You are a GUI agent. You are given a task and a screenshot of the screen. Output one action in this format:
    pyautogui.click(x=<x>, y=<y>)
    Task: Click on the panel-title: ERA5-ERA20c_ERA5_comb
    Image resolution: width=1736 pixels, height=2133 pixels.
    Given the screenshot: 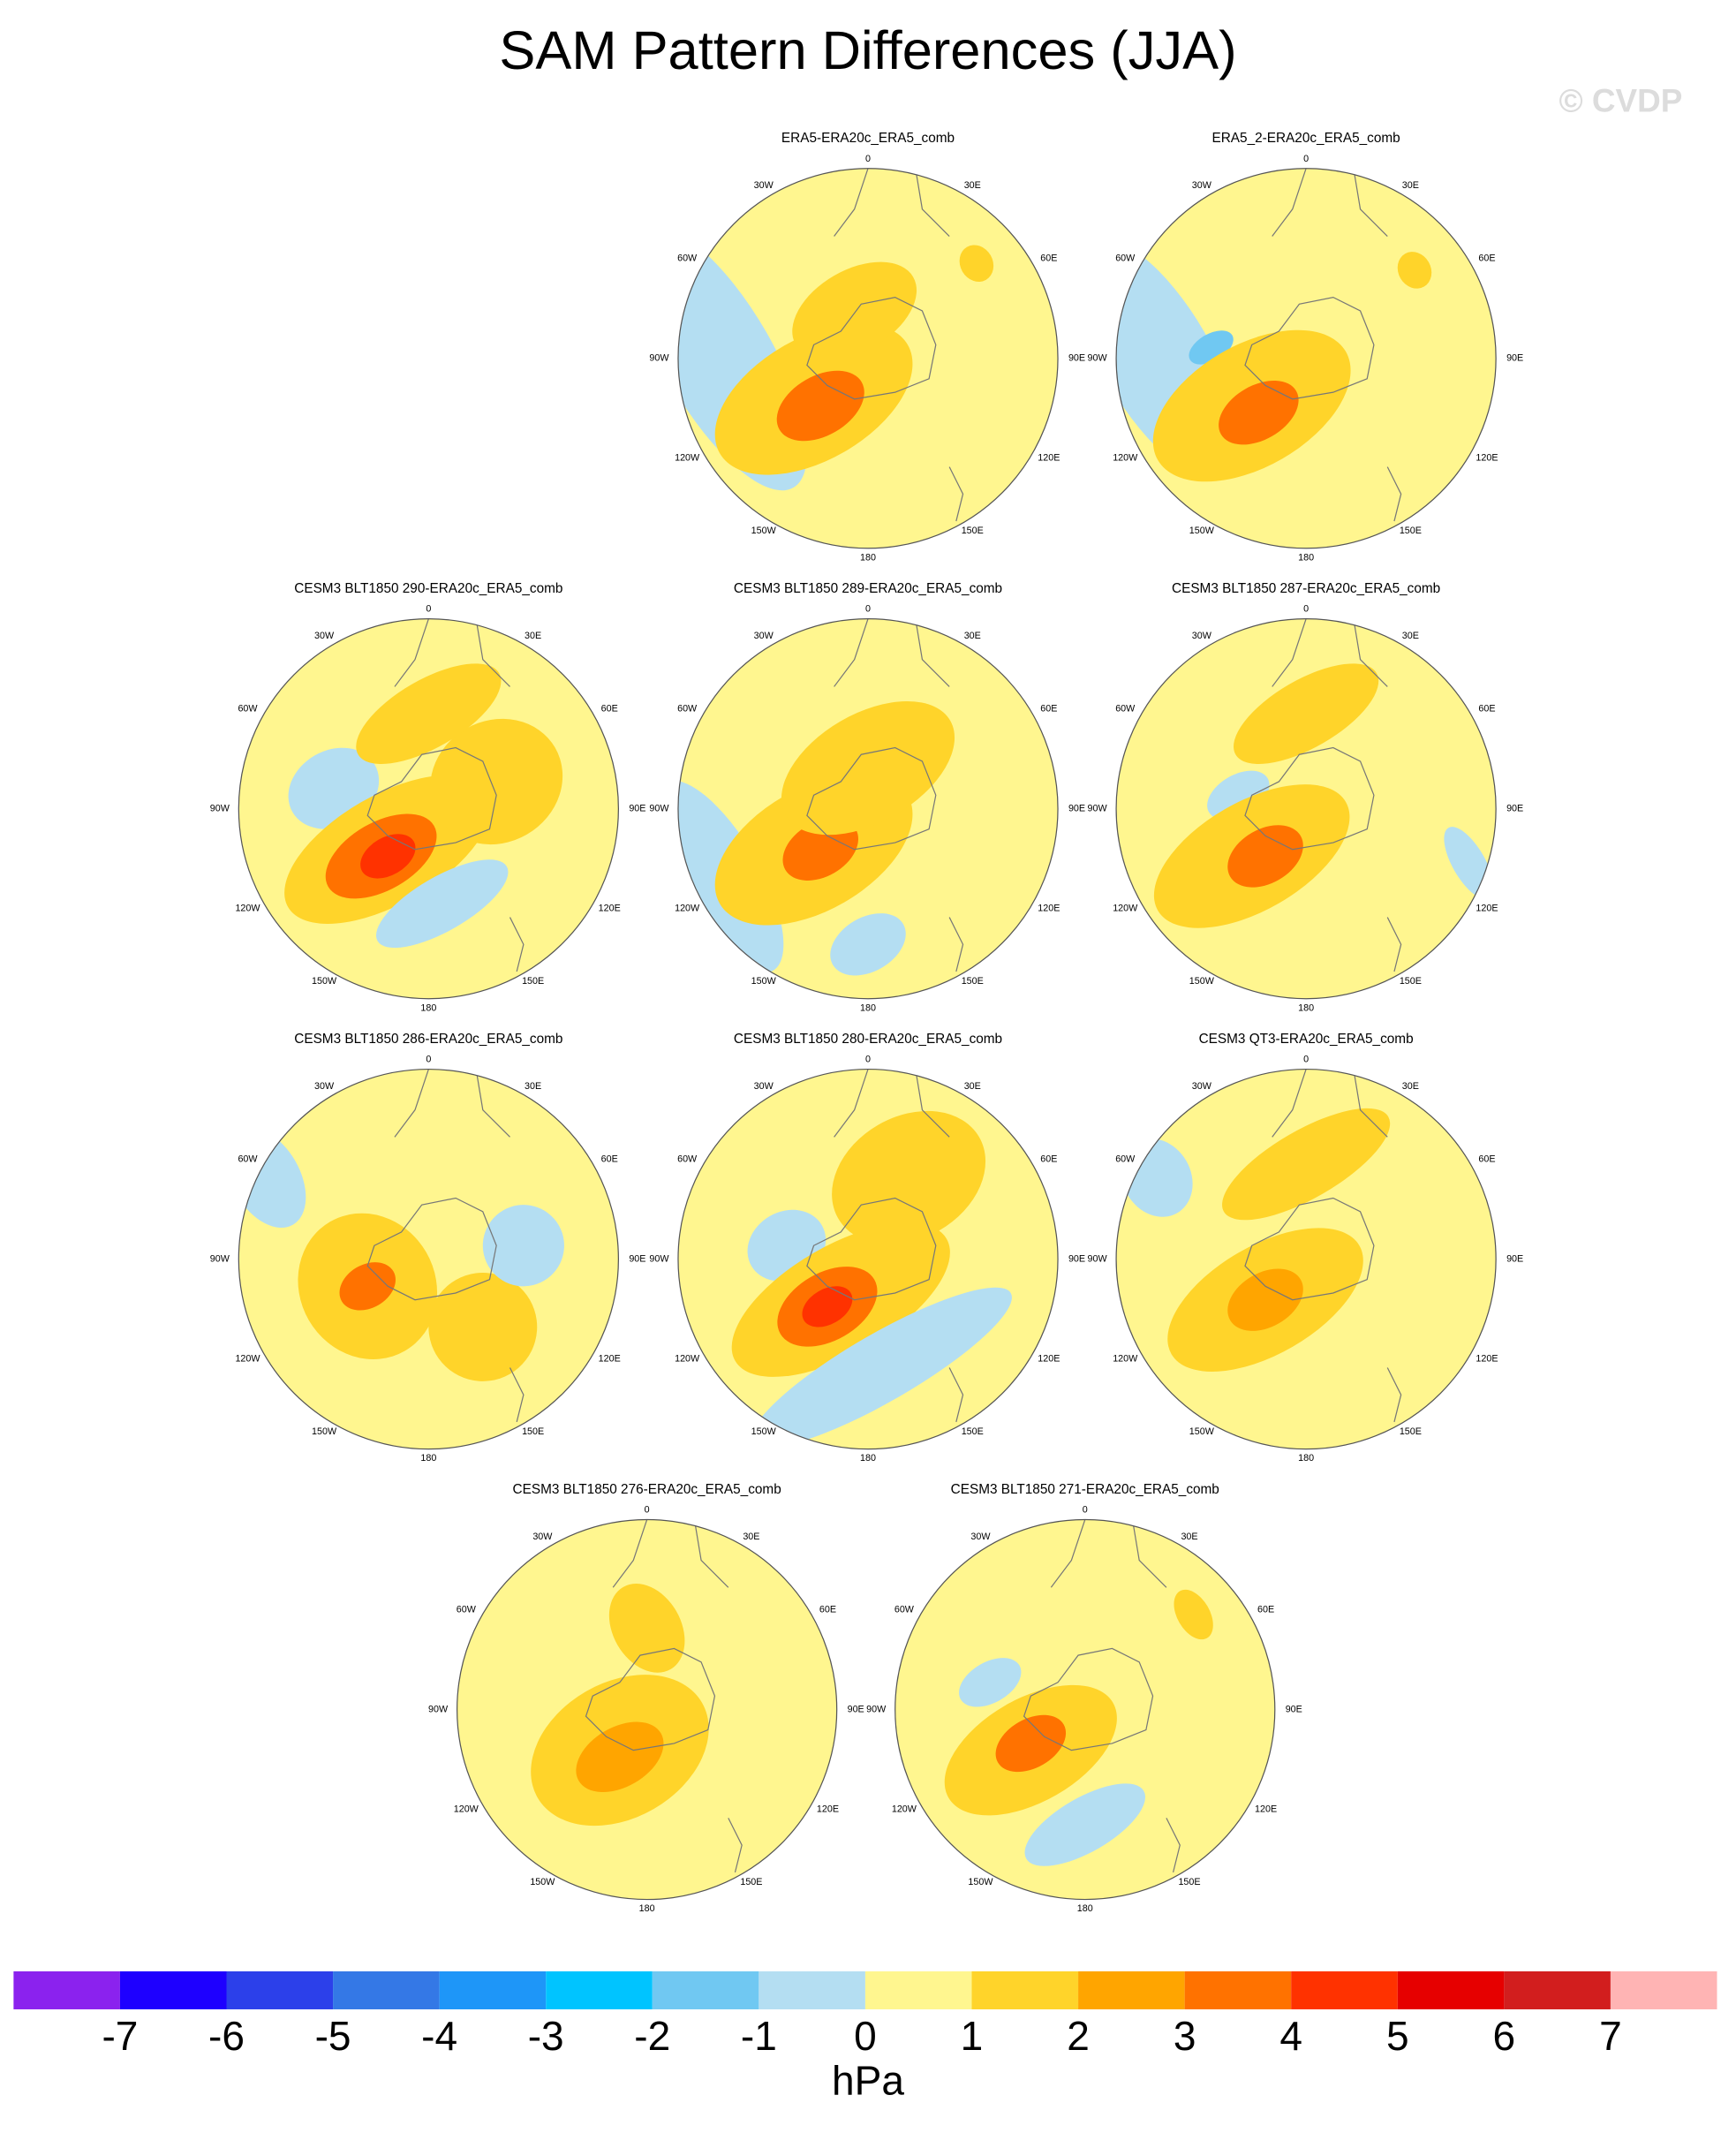 What is the action you would take?
    pyautogui.click(x=868, y=139)
    